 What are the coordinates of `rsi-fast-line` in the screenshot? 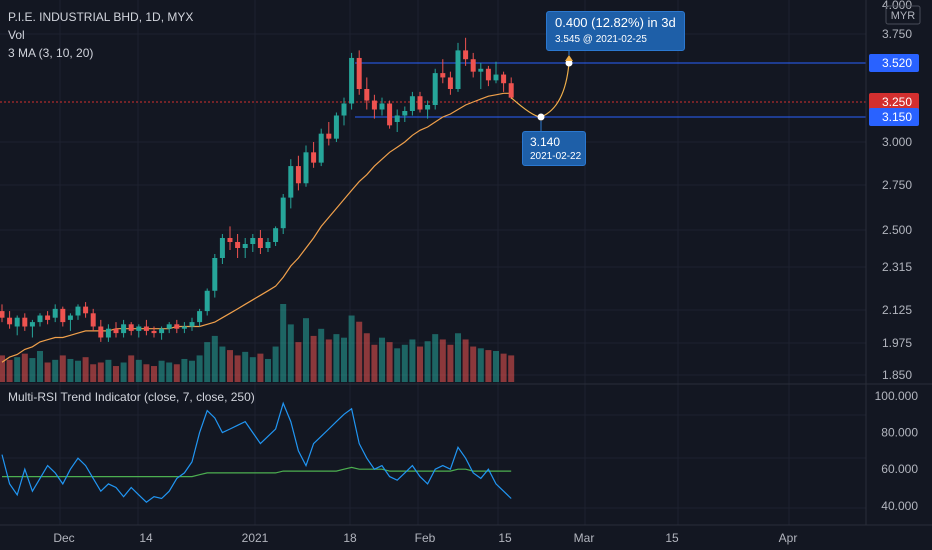 It's located at (256, 452).